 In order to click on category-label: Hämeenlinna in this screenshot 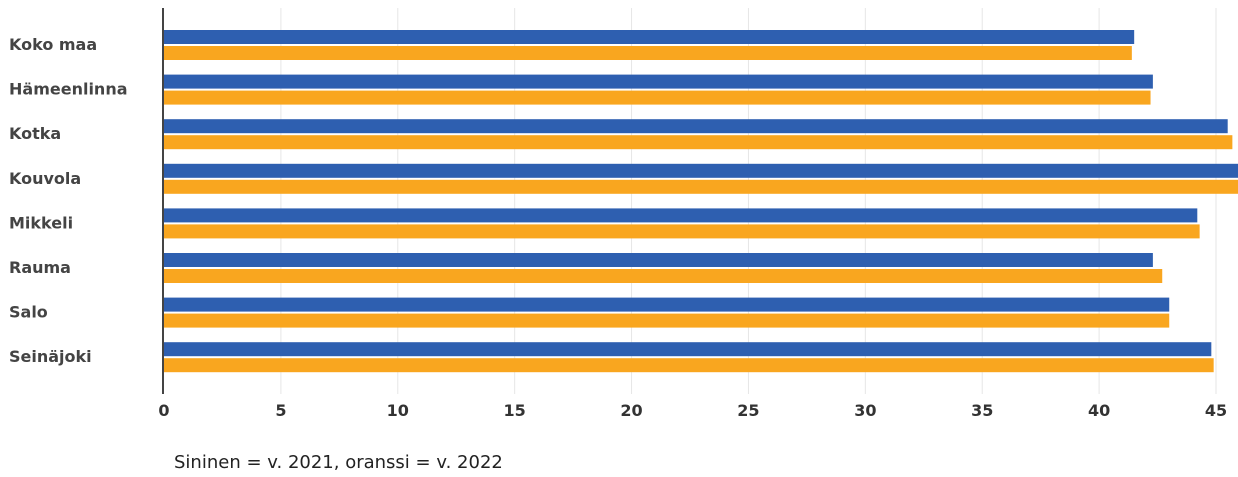, I will do `click(68, 89)`.